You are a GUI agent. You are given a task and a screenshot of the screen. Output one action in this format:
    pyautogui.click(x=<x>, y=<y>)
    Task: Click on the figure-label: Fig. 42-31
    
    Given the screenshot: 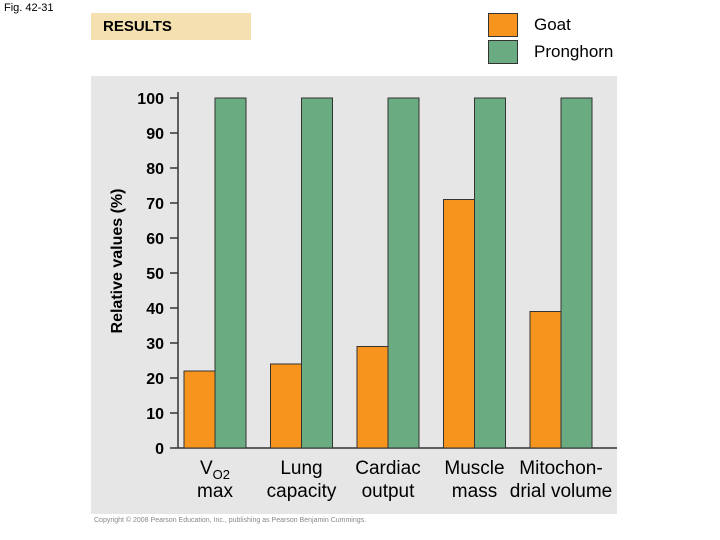 What is the action you would take?
    pyautogui.click(x=29, y=8)
    